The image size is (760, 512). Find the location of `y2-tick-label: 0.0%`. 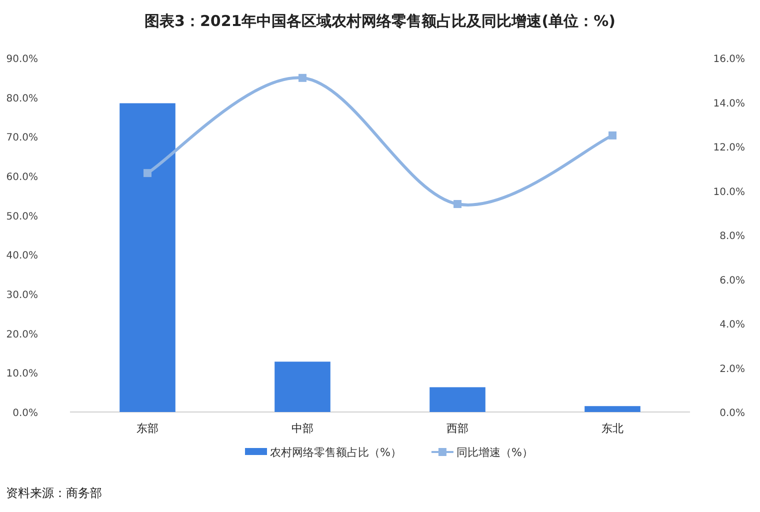

y2-tick-label: 0.0% is located at coordinates (732, 413).